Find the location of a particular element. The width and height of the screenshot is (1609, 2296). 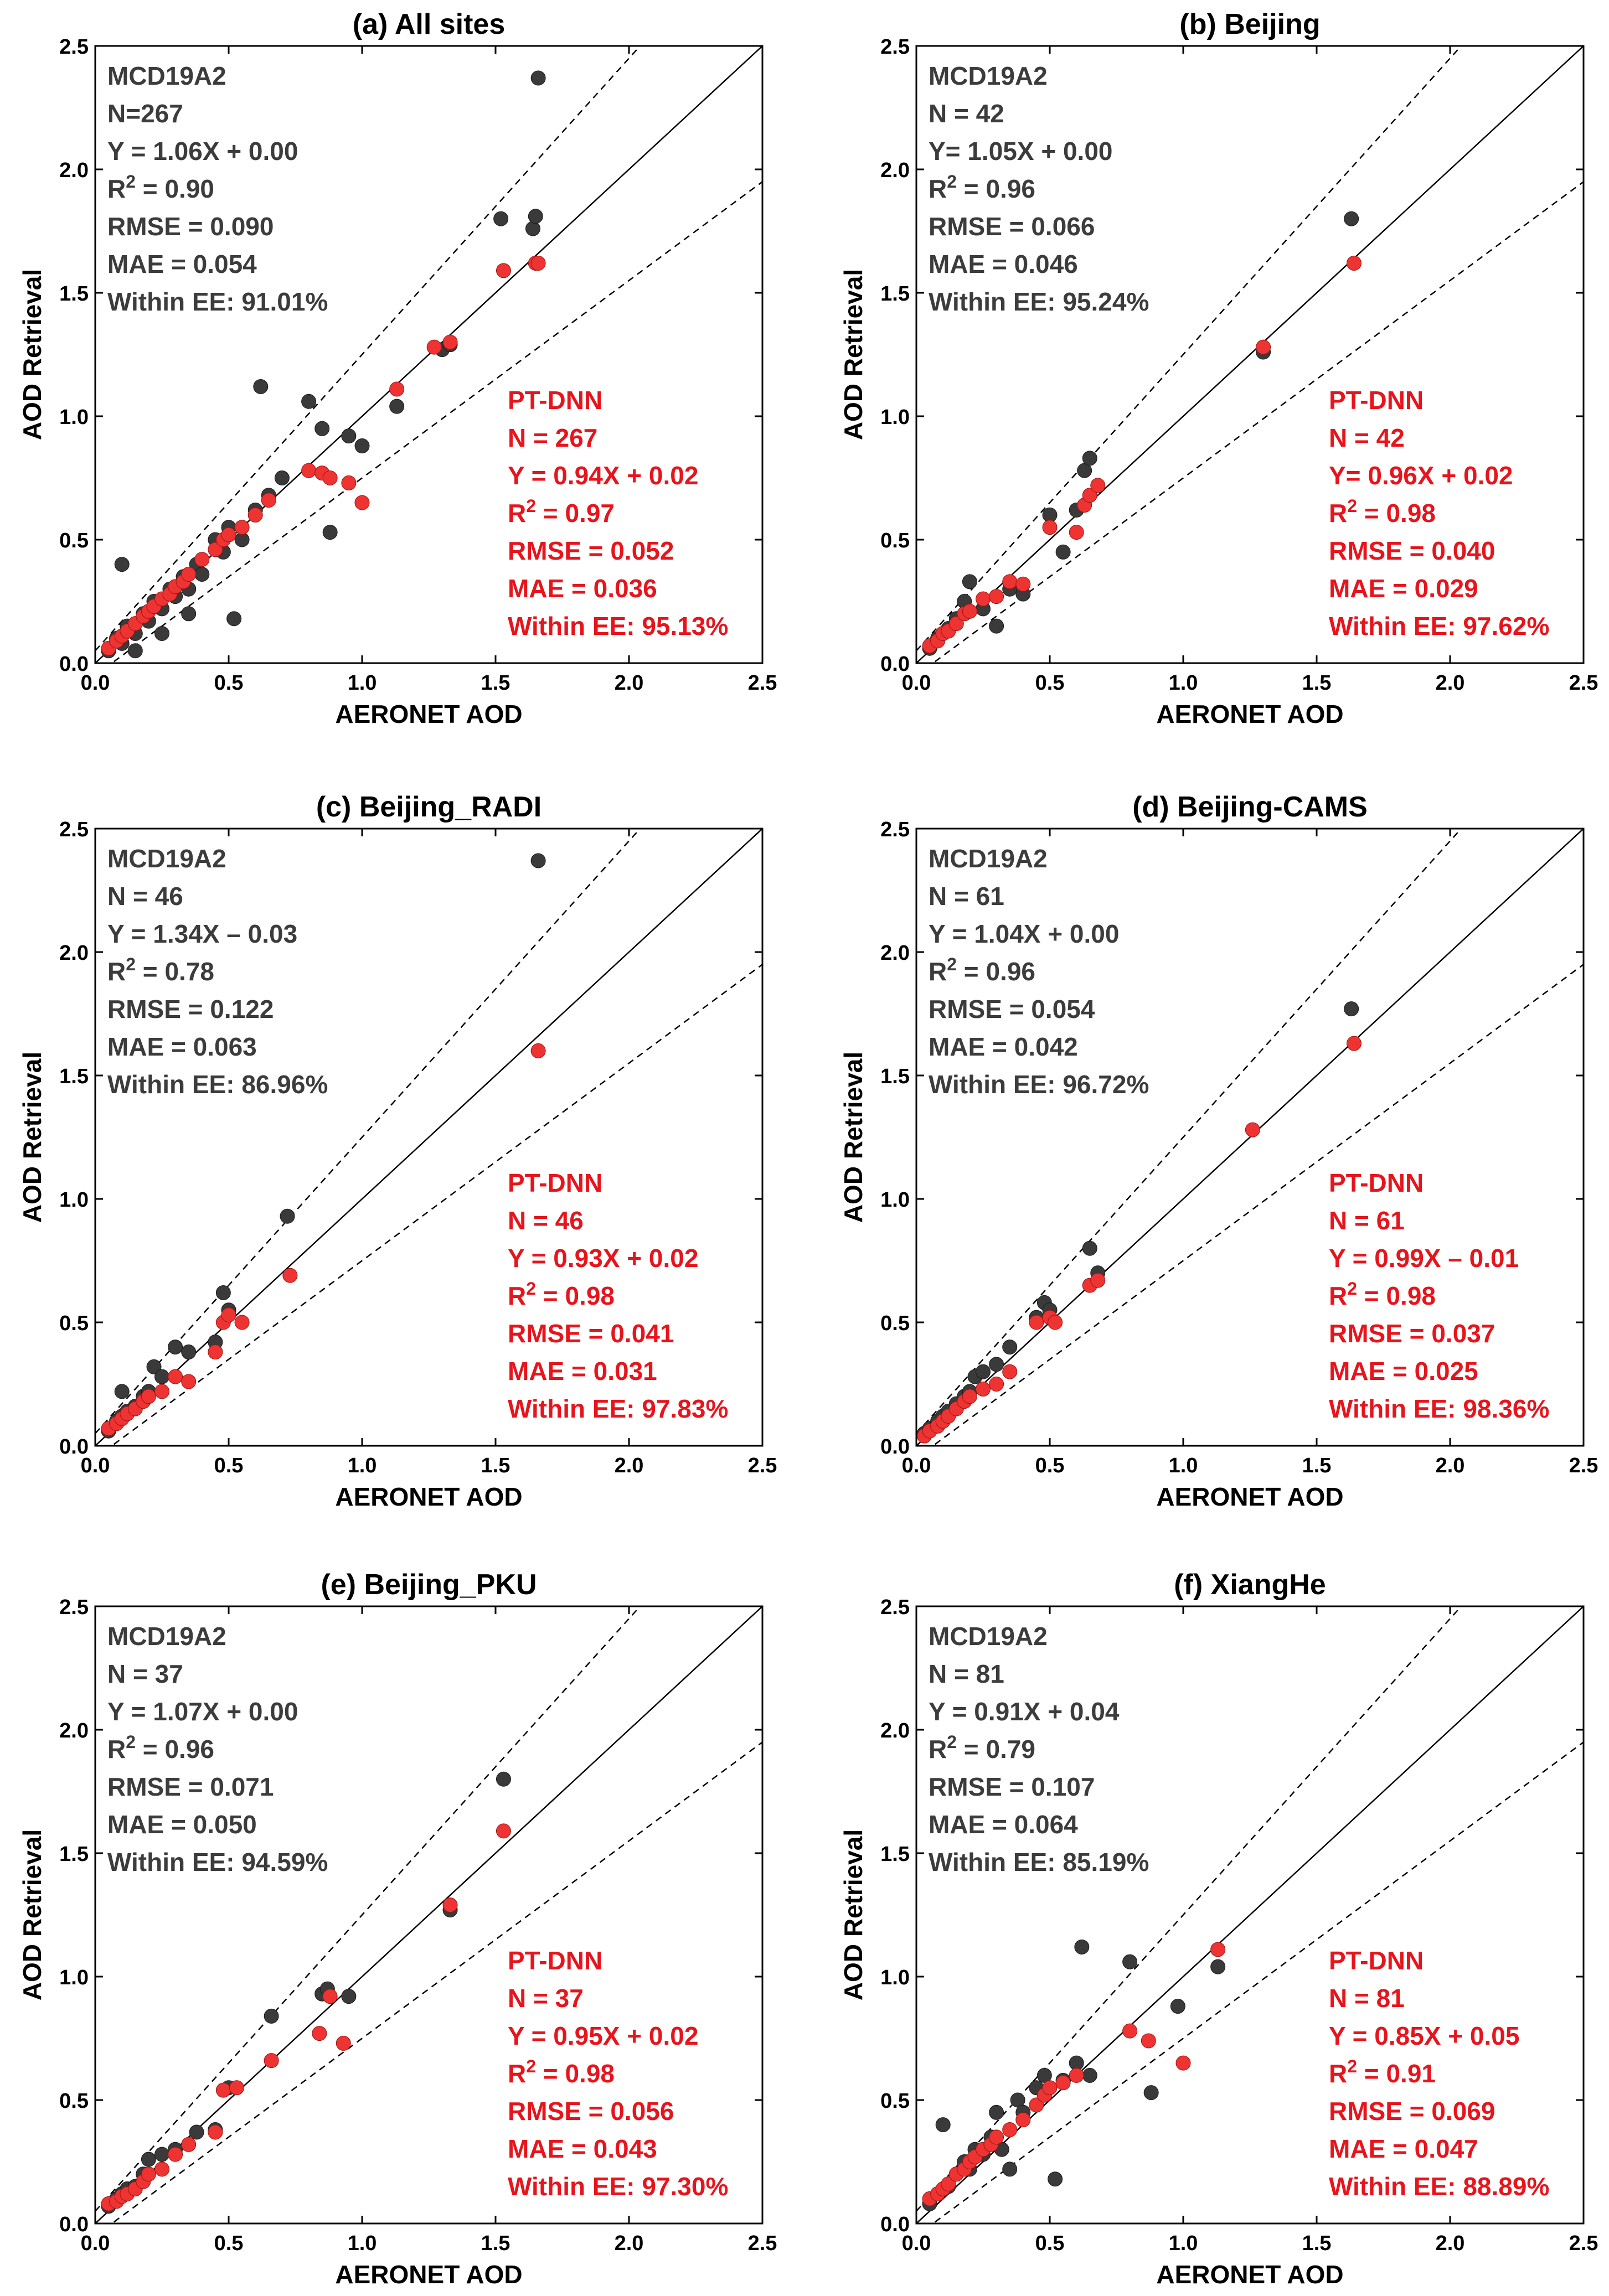

y-tick-label: 1.0 is located at coordinates (895, 417).